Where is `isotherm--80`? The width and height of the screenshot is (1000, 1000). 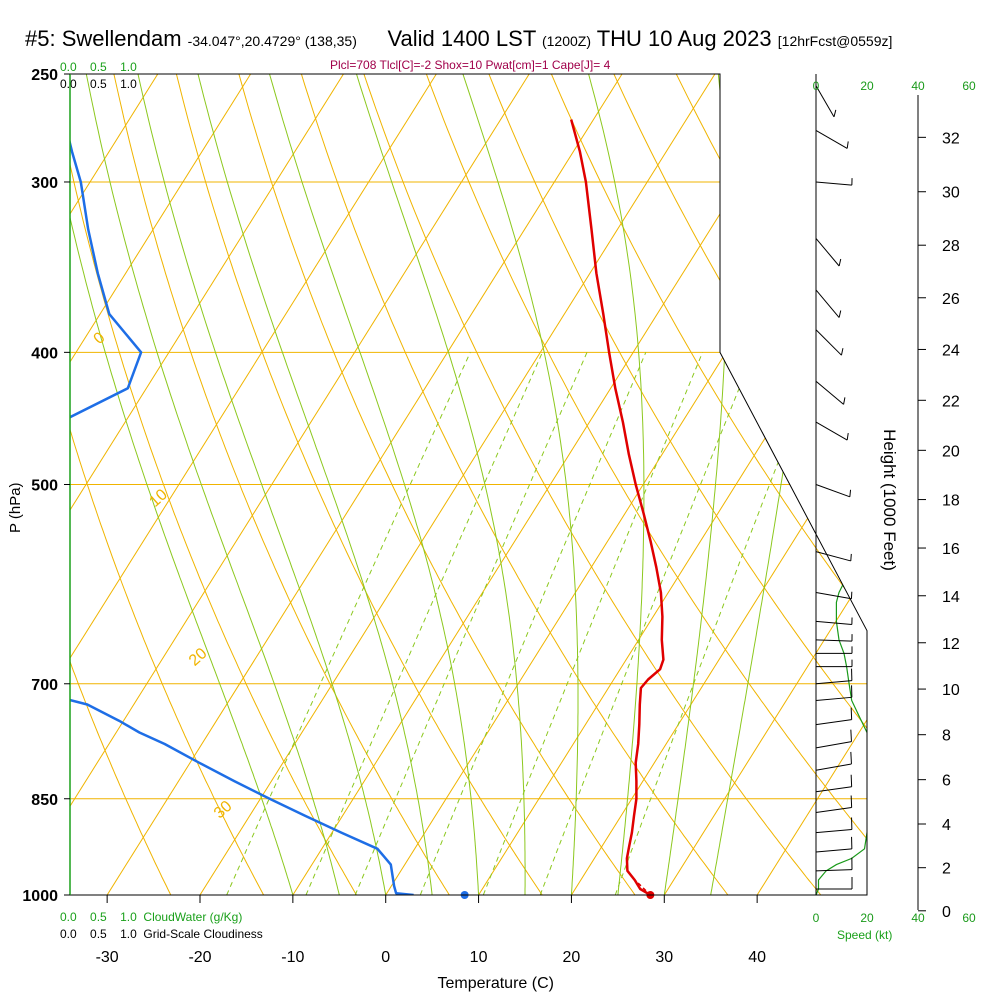 isotherm--80 is located at coordinates (114, 484).